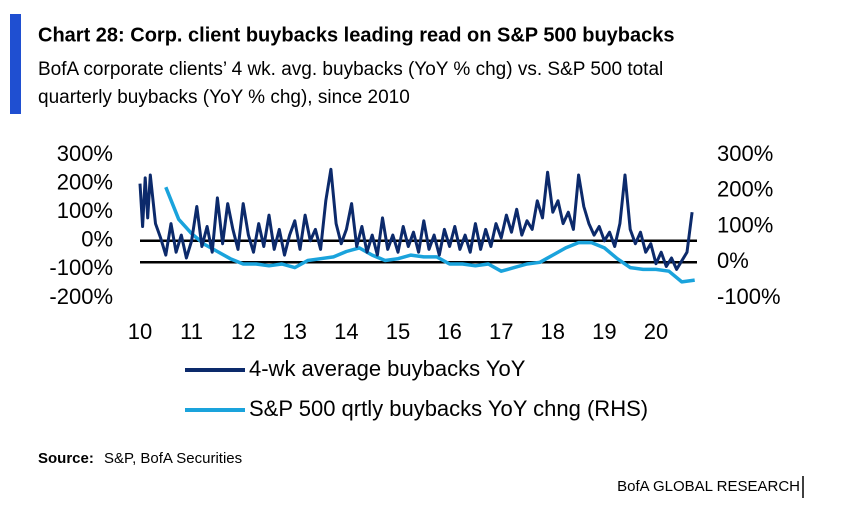 The height and width of the screenshot is (514, 850). I want to click on y2-tick-label: 300%, so click(745, 153).